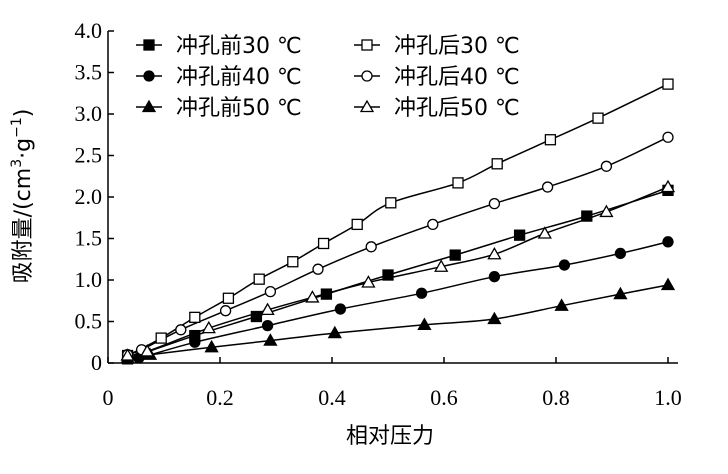 Image resolution: width=728 pixels, height=474 pixels. I want to click on y-axis-label-sup2: −1, so click(17, 127).